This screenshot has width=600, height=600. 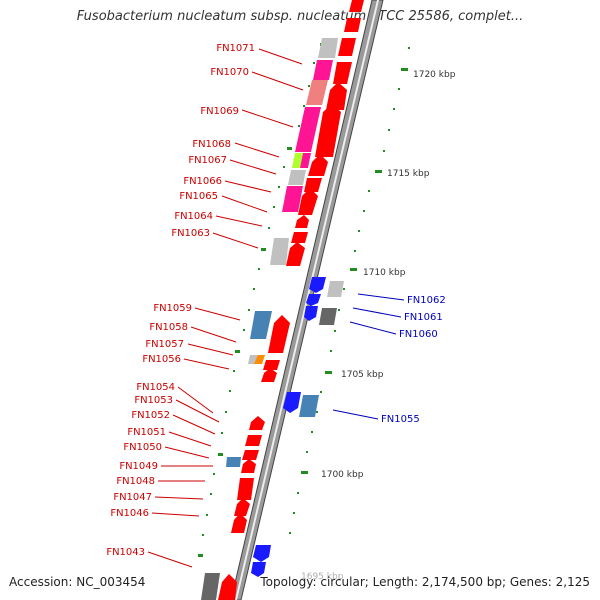 I want to click on gene-label-fn1060: FN1060, so click(x=418, y=334).